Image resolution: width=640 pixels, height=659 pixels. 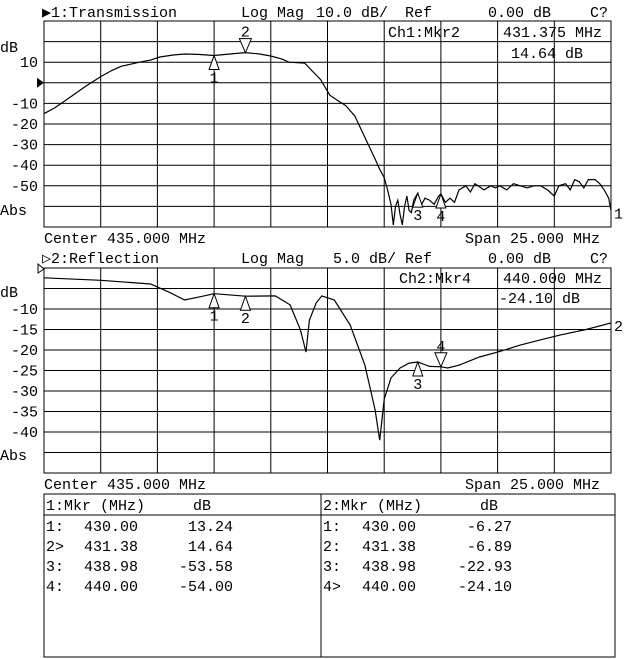 I want to click on ch2-scale: 5.0 dB/, so click(x=364, y=259).